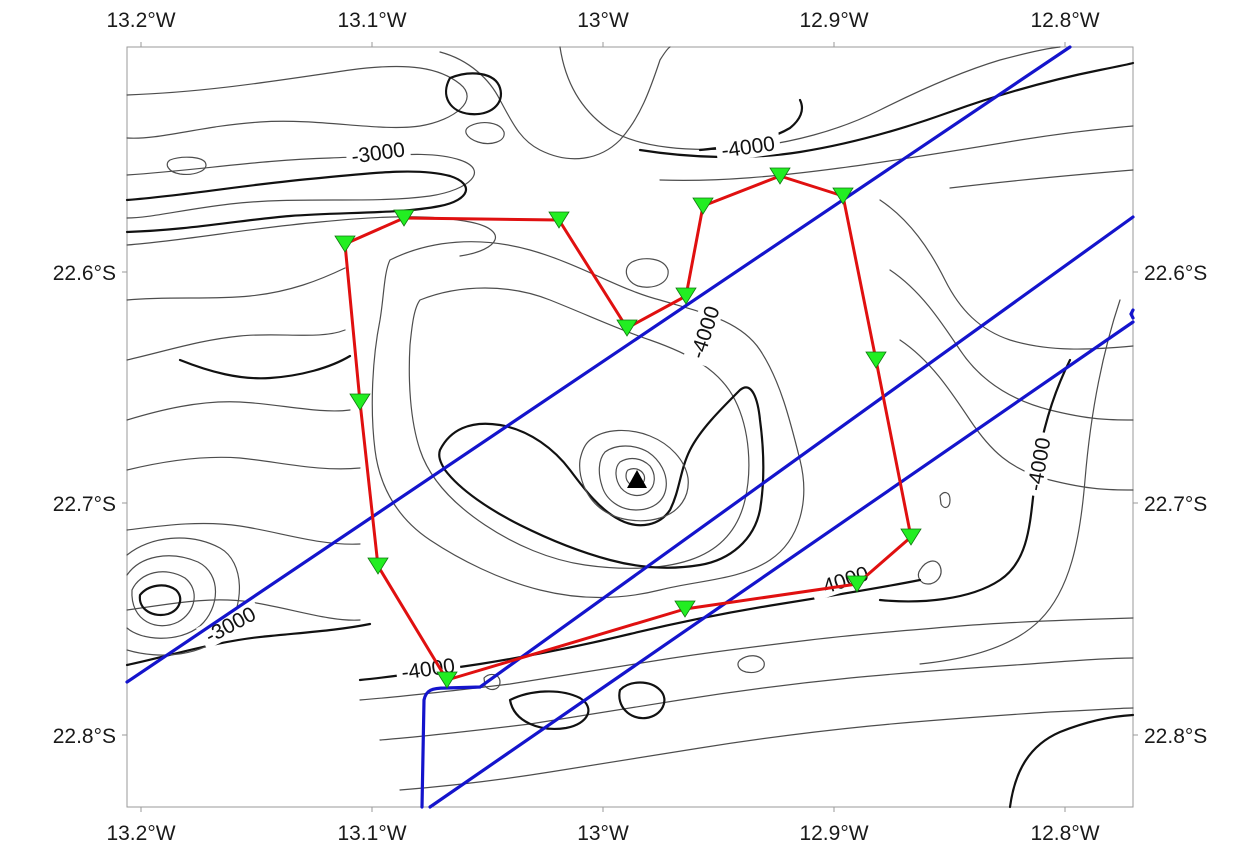 This screenshot has height=856, width=1234. What do you see at coordinates (84, 273) in the screenshot?
I see `y-tick-label-left: 22.6°S` at bounding box center [84, 273].